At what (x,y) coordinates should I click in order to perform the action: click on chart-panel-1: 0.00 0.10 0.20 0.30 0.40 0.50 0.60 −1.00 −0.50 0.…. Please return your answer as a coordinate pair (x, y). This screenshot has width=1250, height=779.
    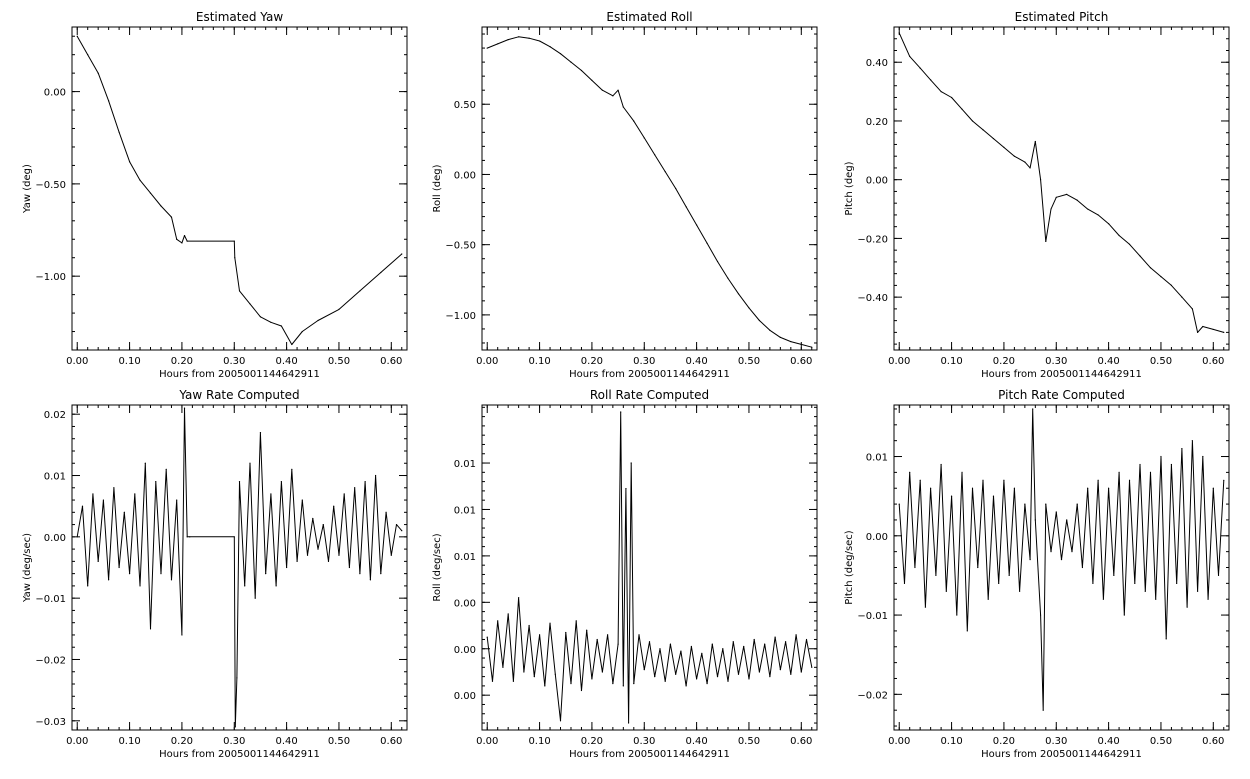
    Looking at the image, I should click on (215, 195).